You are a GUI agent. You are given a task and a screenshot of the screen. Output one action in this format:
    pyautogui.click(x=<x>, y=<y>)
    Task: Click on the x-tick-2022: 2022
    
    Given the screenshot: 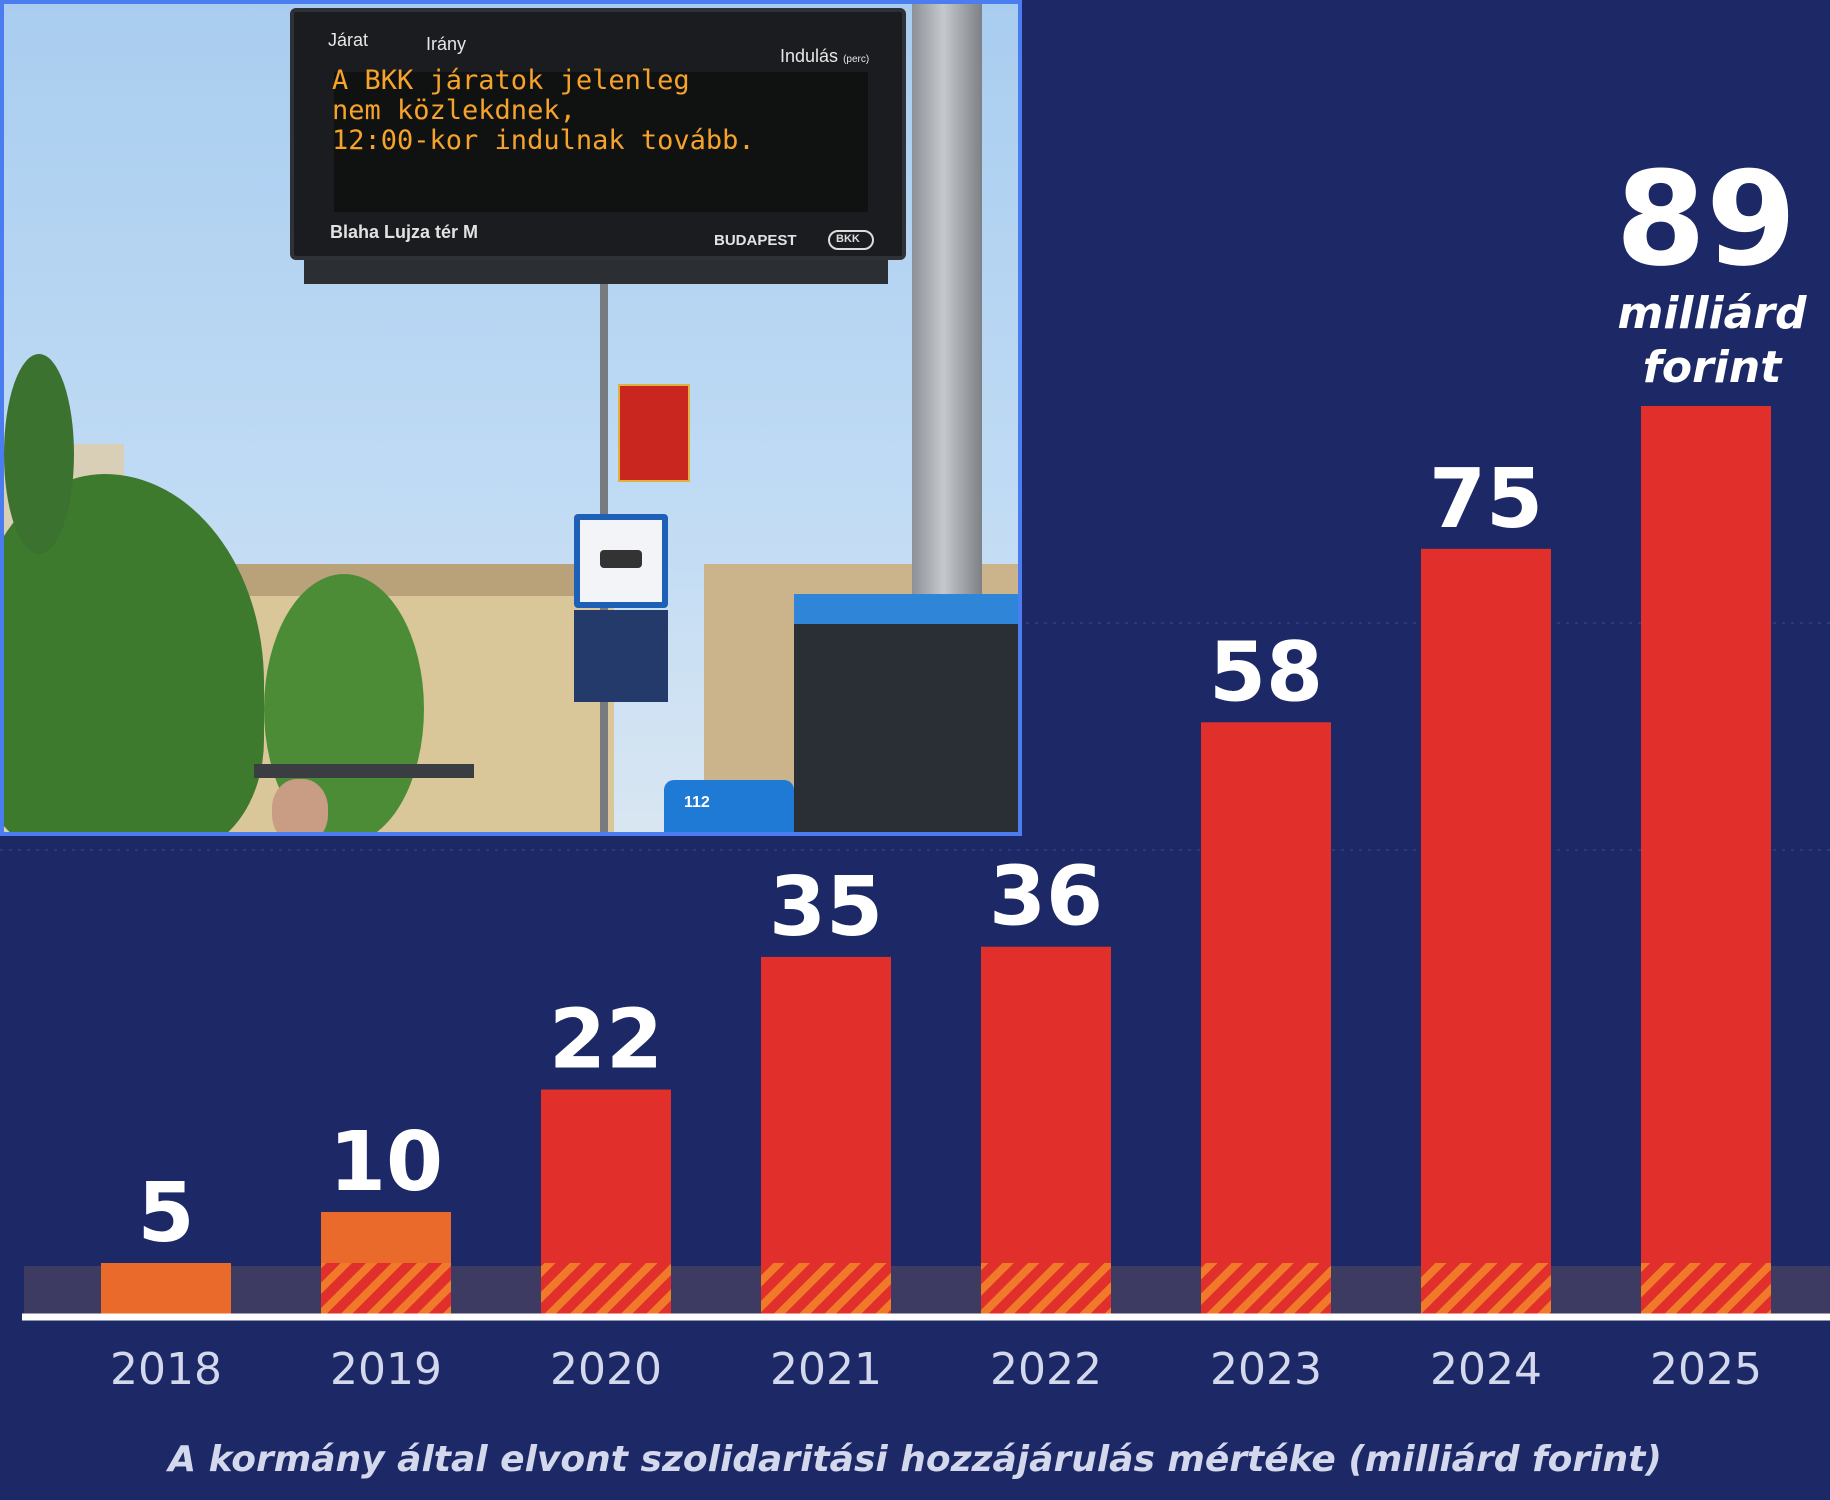 What is the action you would take?
    pyautogui.click(x=1046, y=1369)
    